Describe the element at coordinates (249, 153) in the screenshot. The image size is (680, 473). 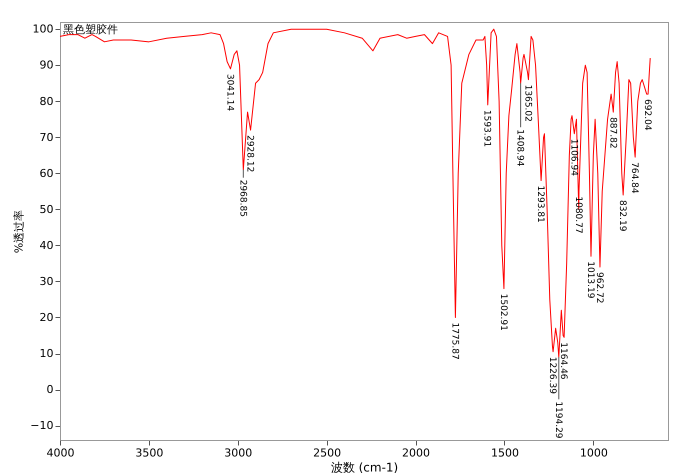
I see `annotation: 2928.12` at that location.